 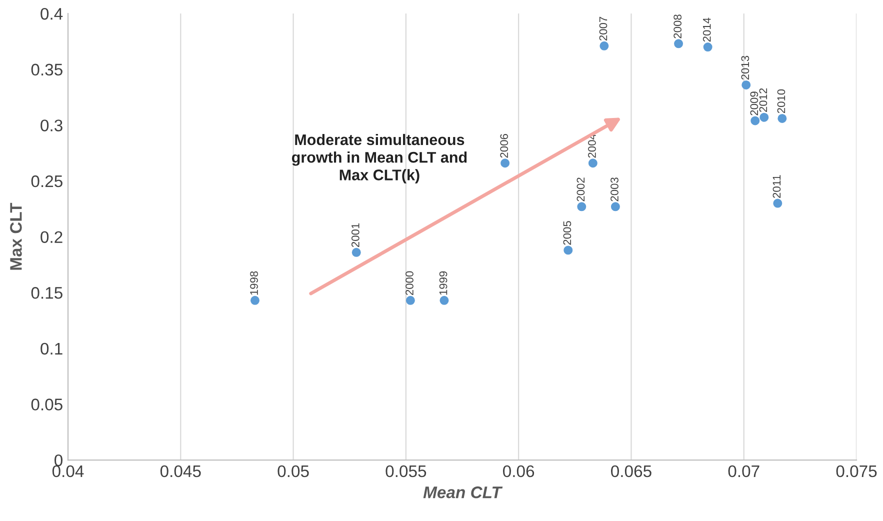 What do you see at coordinates (631, 471) in the screenshot?
I see `x-tick-label: 0.065` at bounding box center [631, 471].